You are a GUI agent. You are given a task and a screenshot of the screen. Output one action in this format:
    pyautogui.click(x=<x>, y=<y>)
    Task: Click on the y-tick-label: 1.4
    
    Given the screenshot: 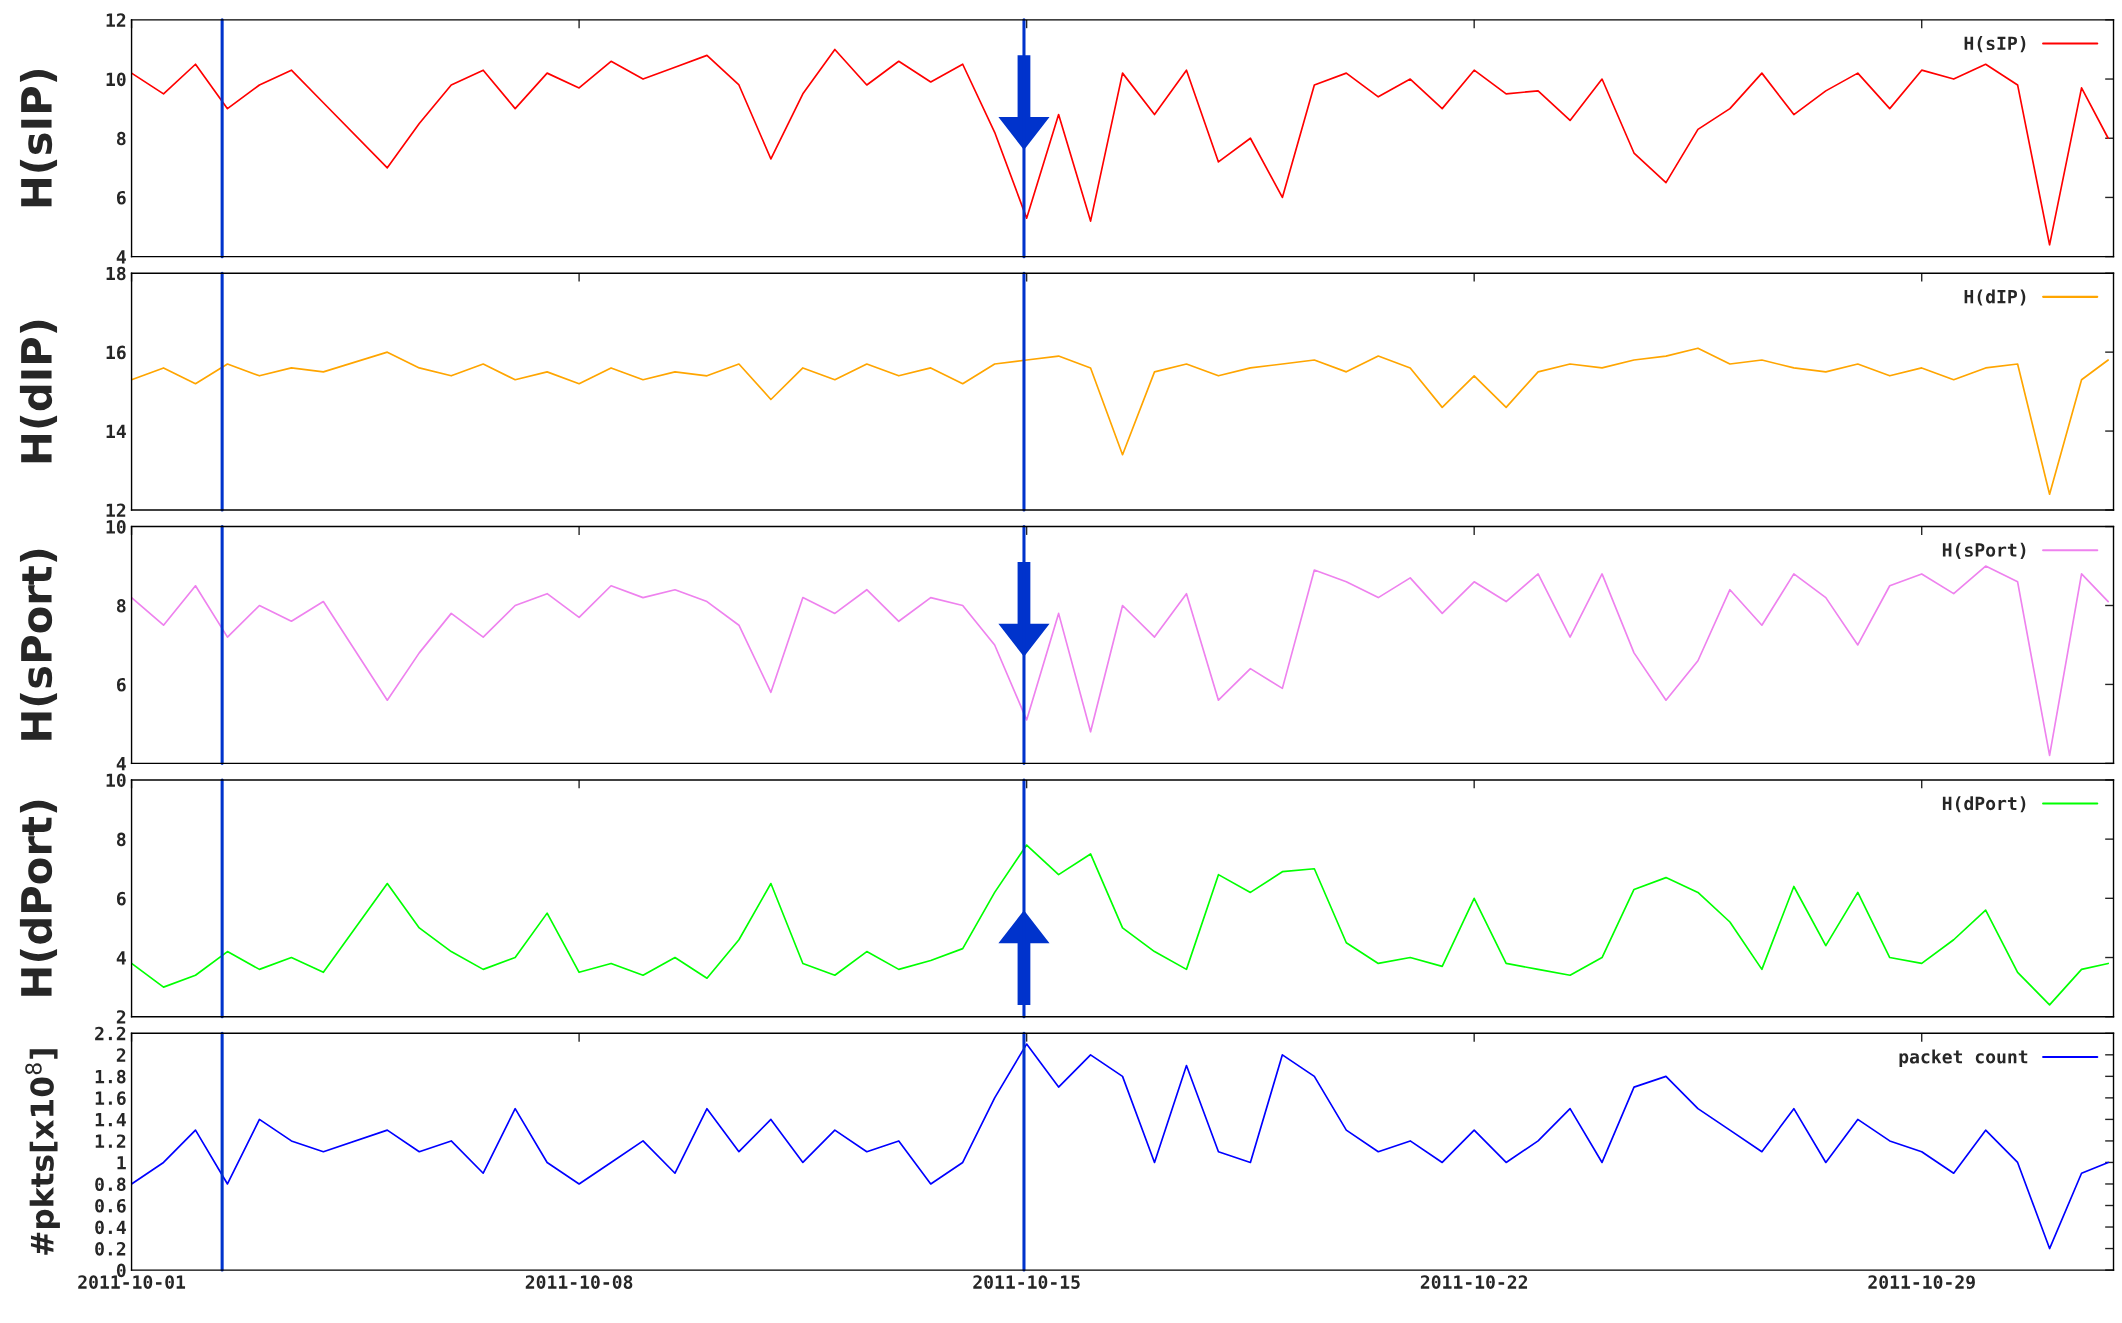 What is the action you would take?
    pyautogui.click(x=110, y=1120)
    